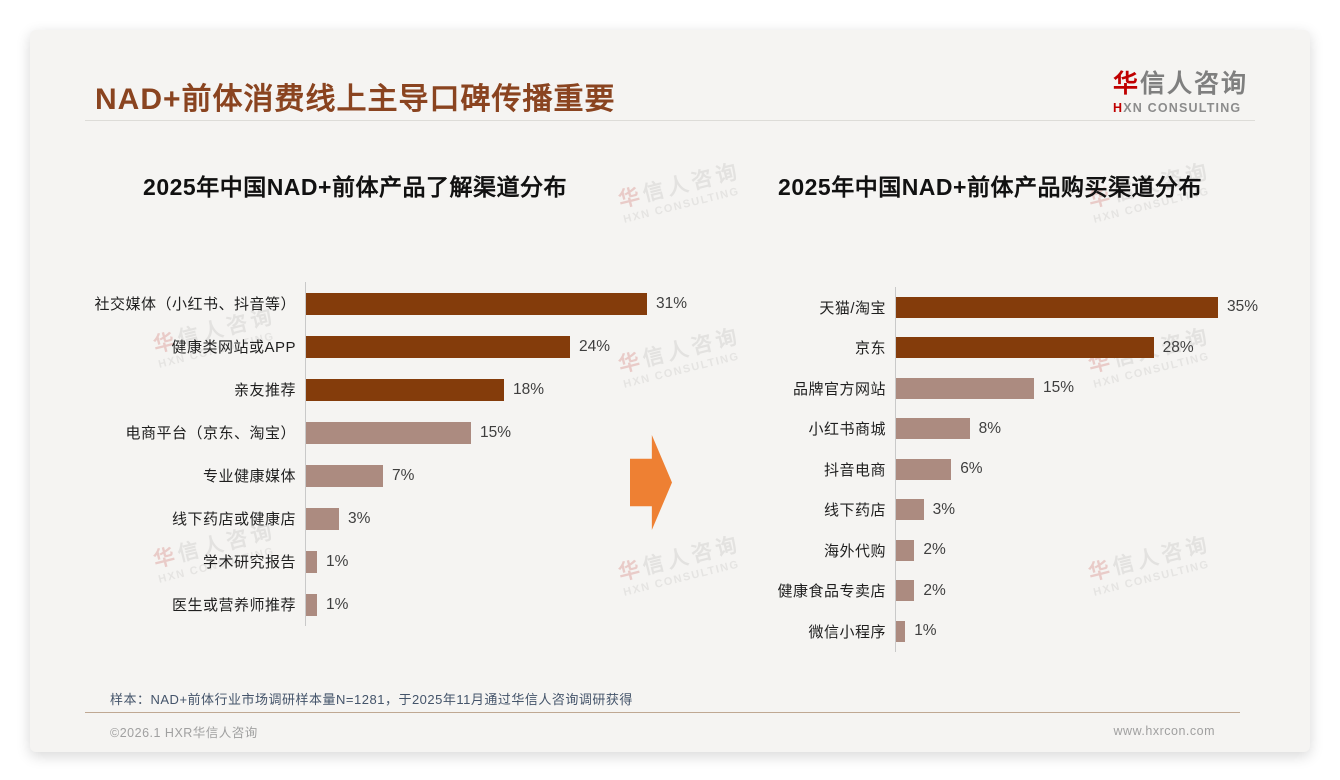 This screenshot has width=1340, height=780. I want to click on bar-area: 28%, so click(1092, 347).